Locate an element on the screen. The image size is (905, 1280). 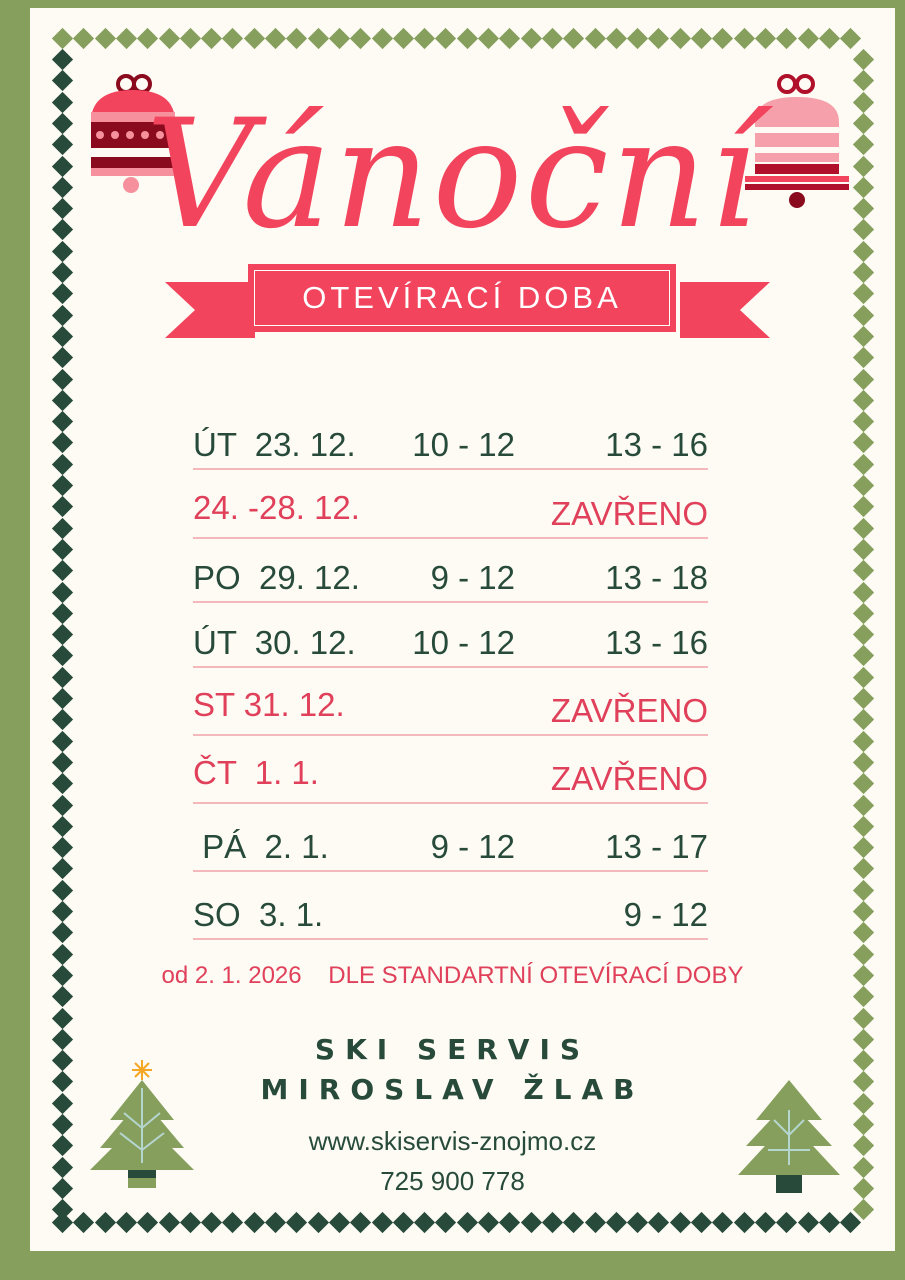
page-title: Vánoční is located at coordinates (452, 175).